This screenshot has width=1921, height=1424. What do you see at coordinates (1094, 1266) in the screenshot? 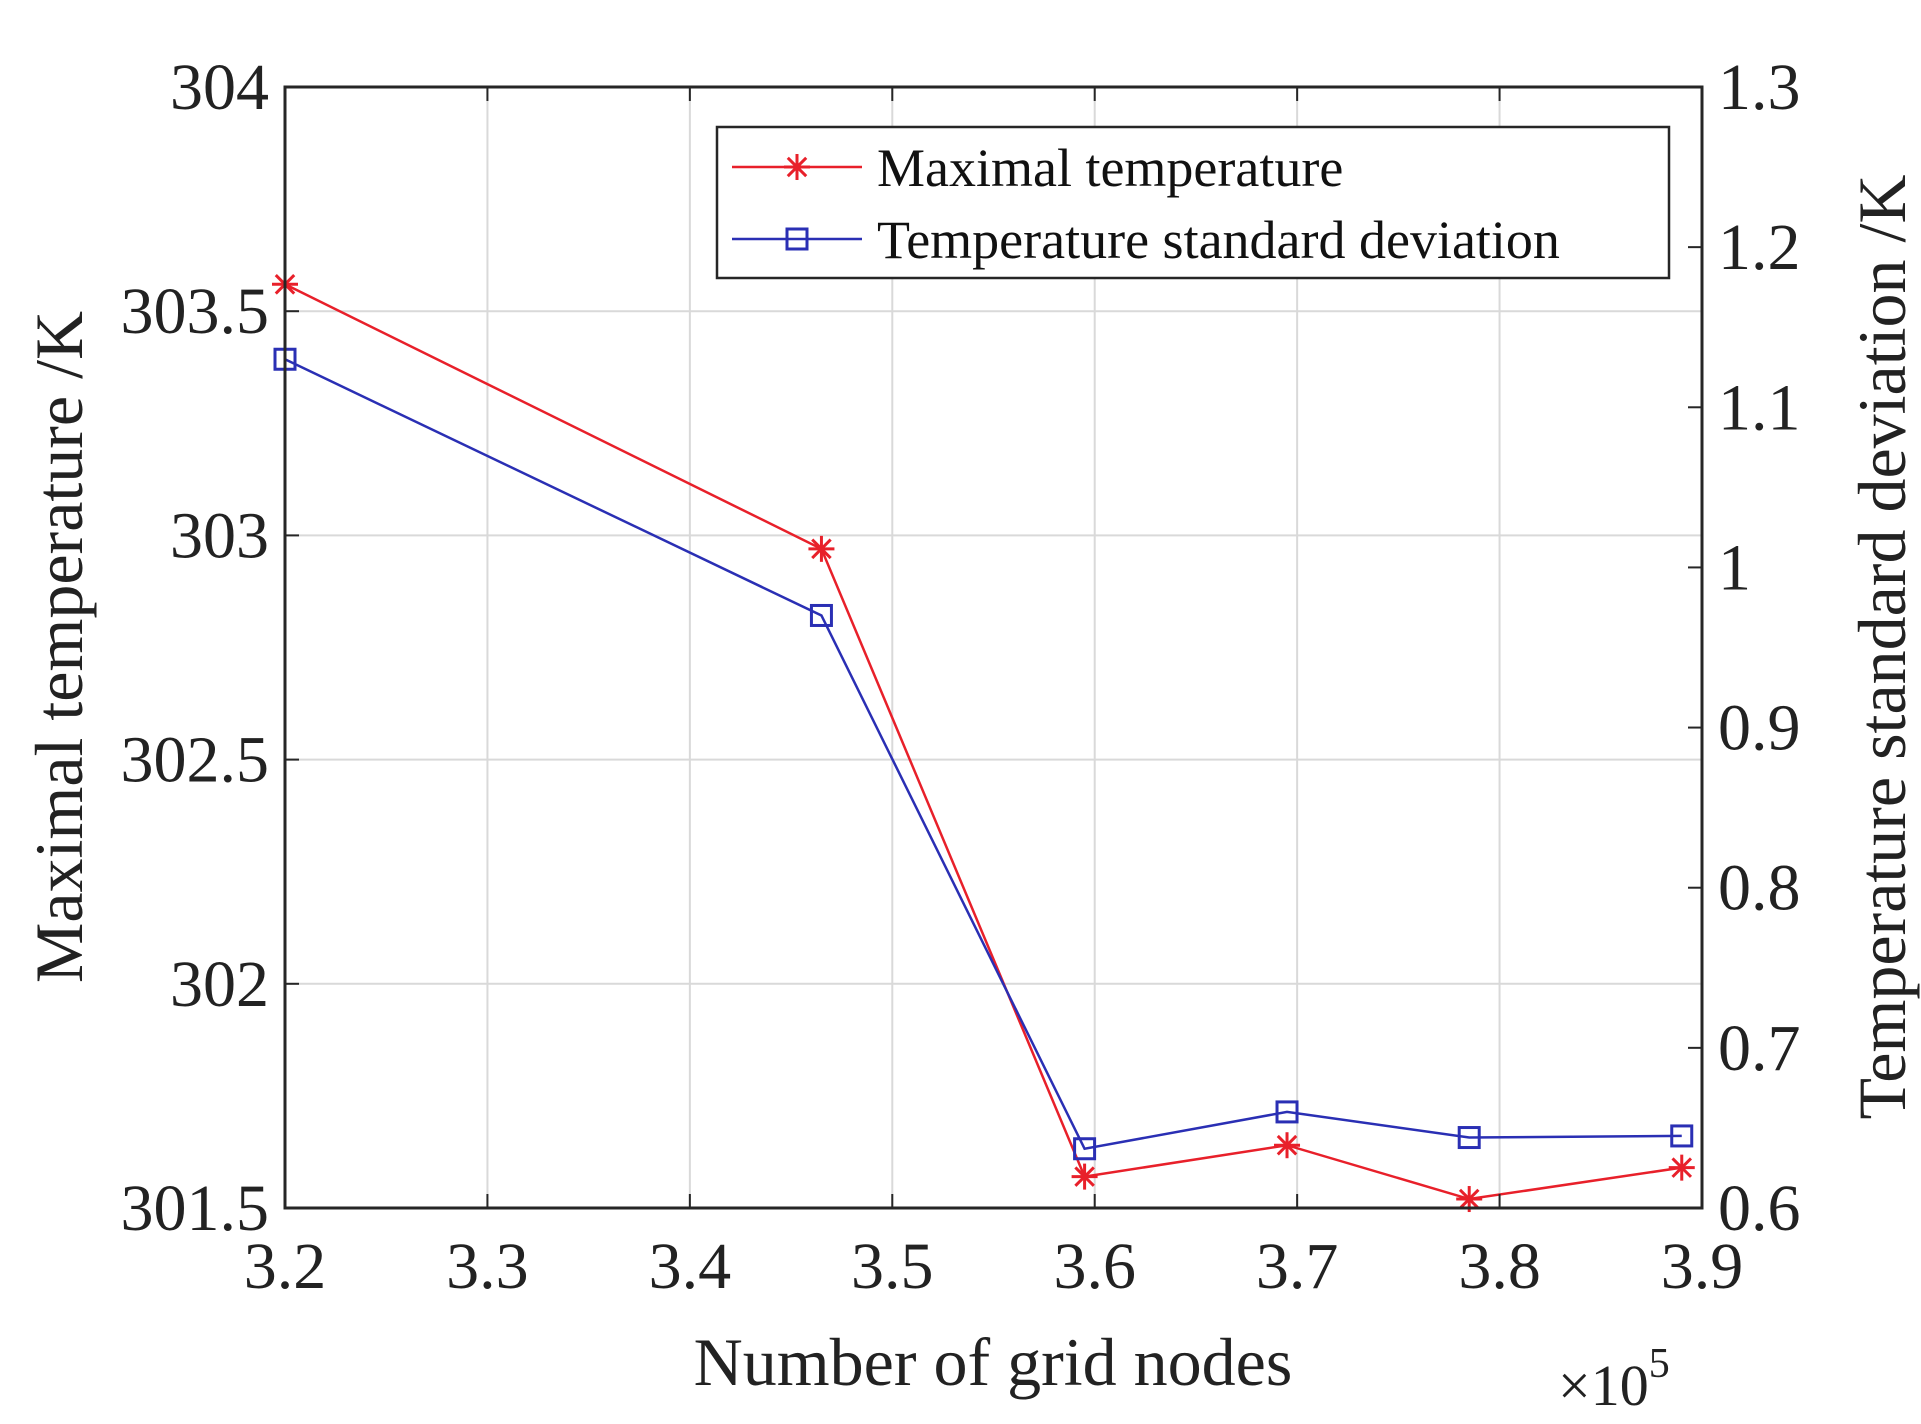
I see `x-tick-label: 3.6` at bounding box center [1094, 1266].